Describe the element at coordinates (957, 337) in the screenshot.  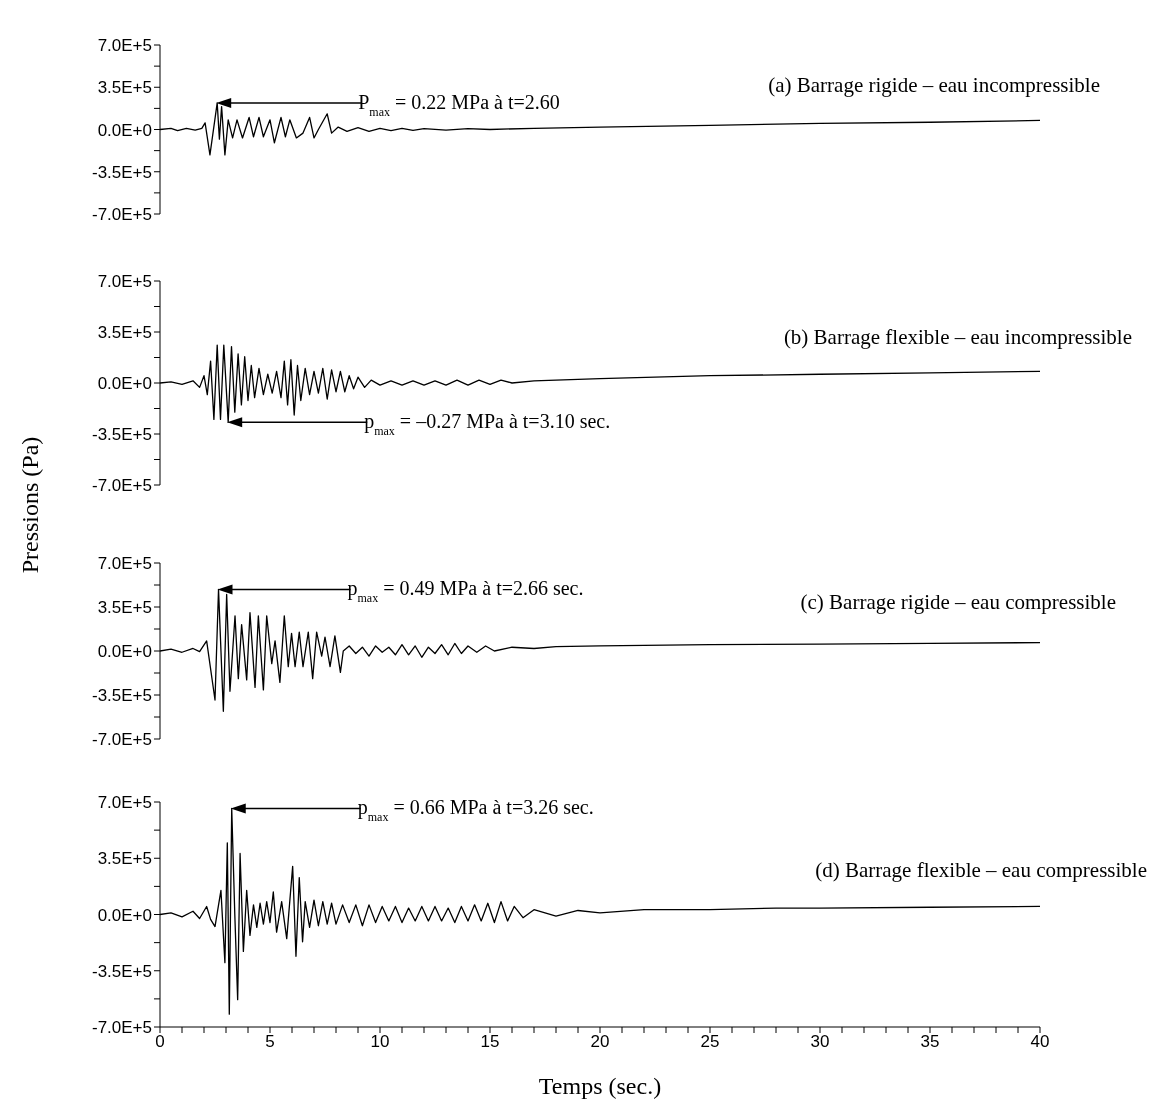
I see `text: (b) Barrage flexible – eau incompressible` at that location.